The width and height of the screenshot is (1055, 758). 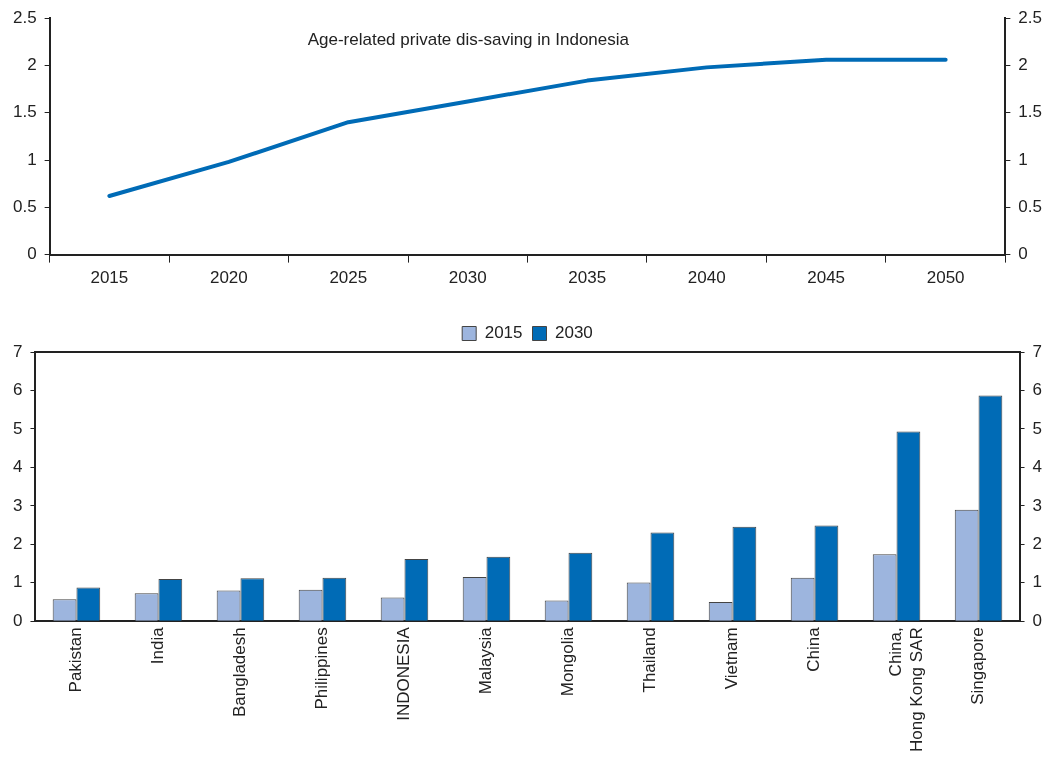 What do you see at coordinates (348, 278) in the screenshot?
I see `x-tick-label: 2025` at bounding box center [348, 278].